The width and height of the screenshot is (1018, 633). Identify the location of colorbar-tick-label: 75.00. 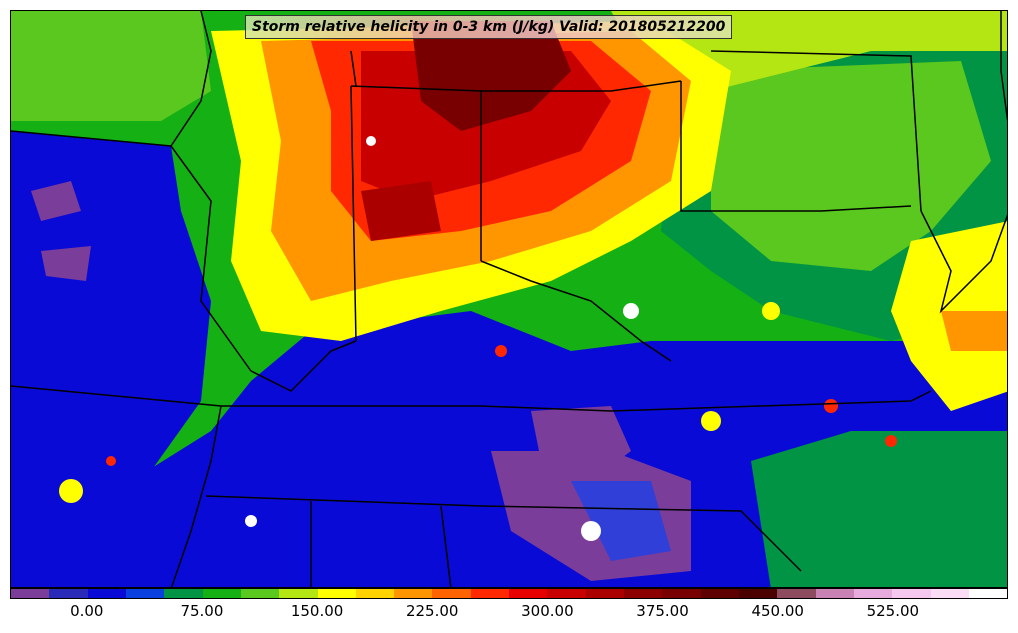
(202, 611).